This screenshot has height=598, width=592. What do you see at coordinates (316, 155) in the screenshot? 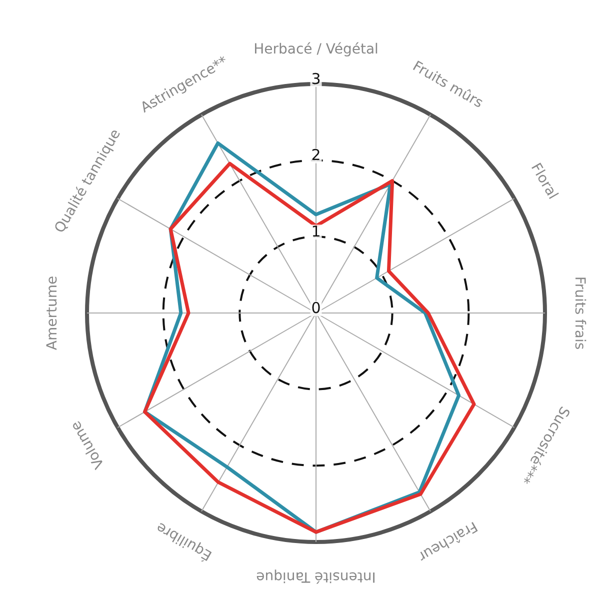
I see `y-tick-label: 2` at bounding box center [316, 155].